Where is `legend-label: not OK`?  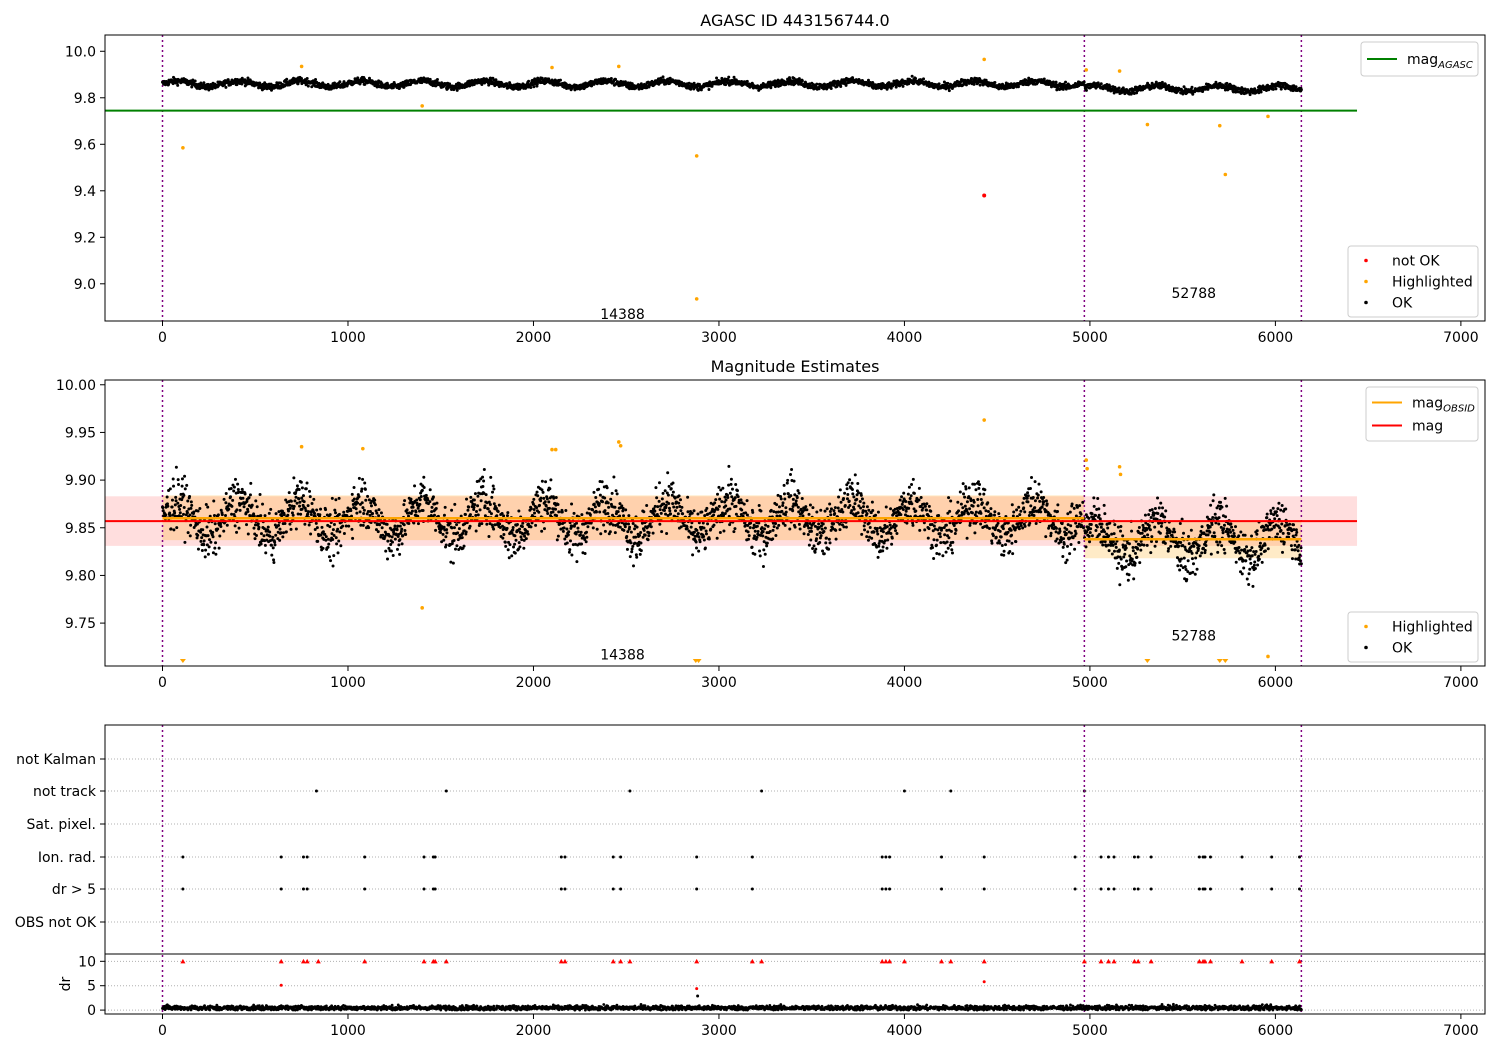
legend-label: not OK is located at coordinates (1416, 262).